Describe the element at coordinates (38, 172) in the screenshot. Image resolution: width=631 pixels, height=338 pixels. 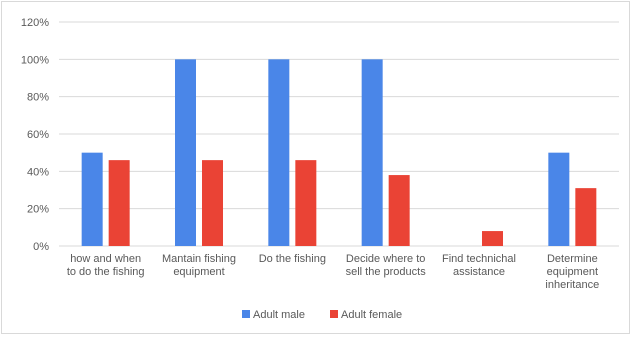
I see `y-tick-label: 40%` at that location.